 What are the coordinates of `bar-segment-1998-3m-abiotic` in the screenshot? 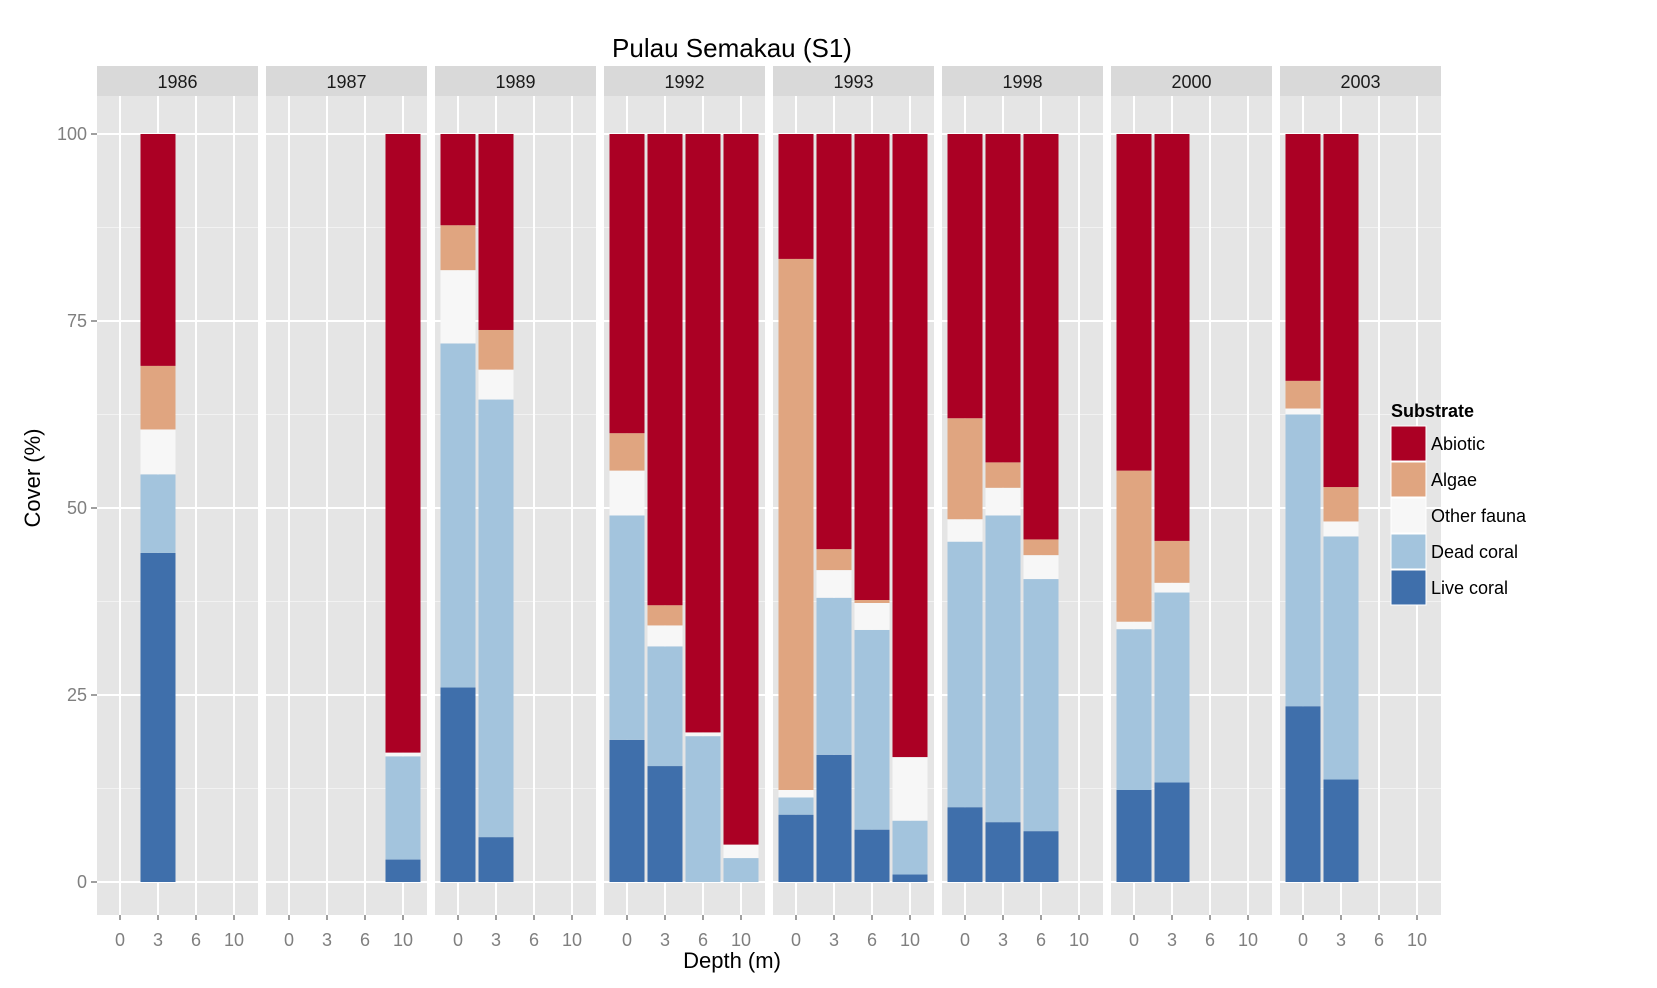 It's located at (1003, 298).